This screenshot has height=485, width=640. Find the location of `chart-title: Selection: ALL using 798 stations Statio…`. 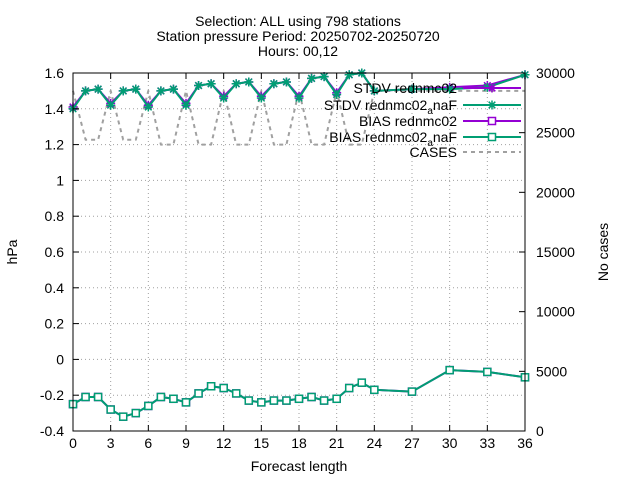

chart-title: Selection: ALL using 798 stations Statio… is located at coordinates (298, 36).